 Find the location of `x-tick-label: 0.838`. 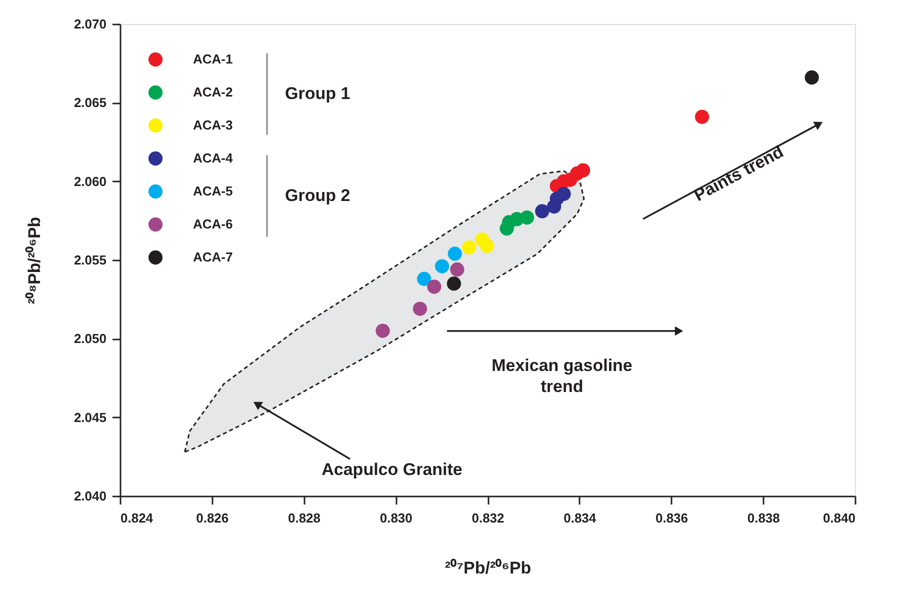

x-tick-label: 0.838 is located at coordinates (763, 518).